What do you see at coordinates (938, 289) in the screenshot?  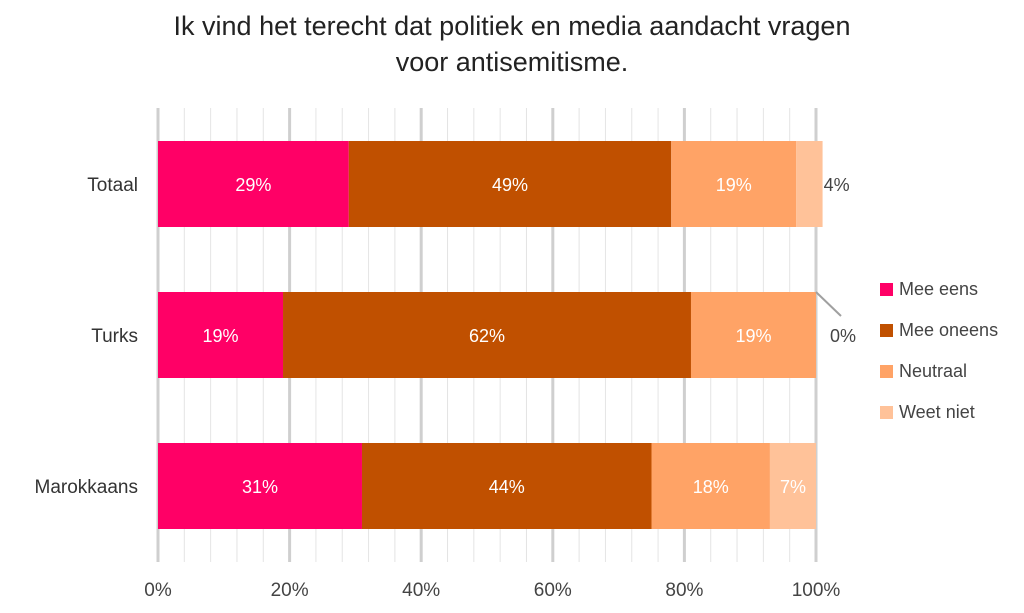 I see `legend-entry: Mee eens` at bounding box center [938, 289].